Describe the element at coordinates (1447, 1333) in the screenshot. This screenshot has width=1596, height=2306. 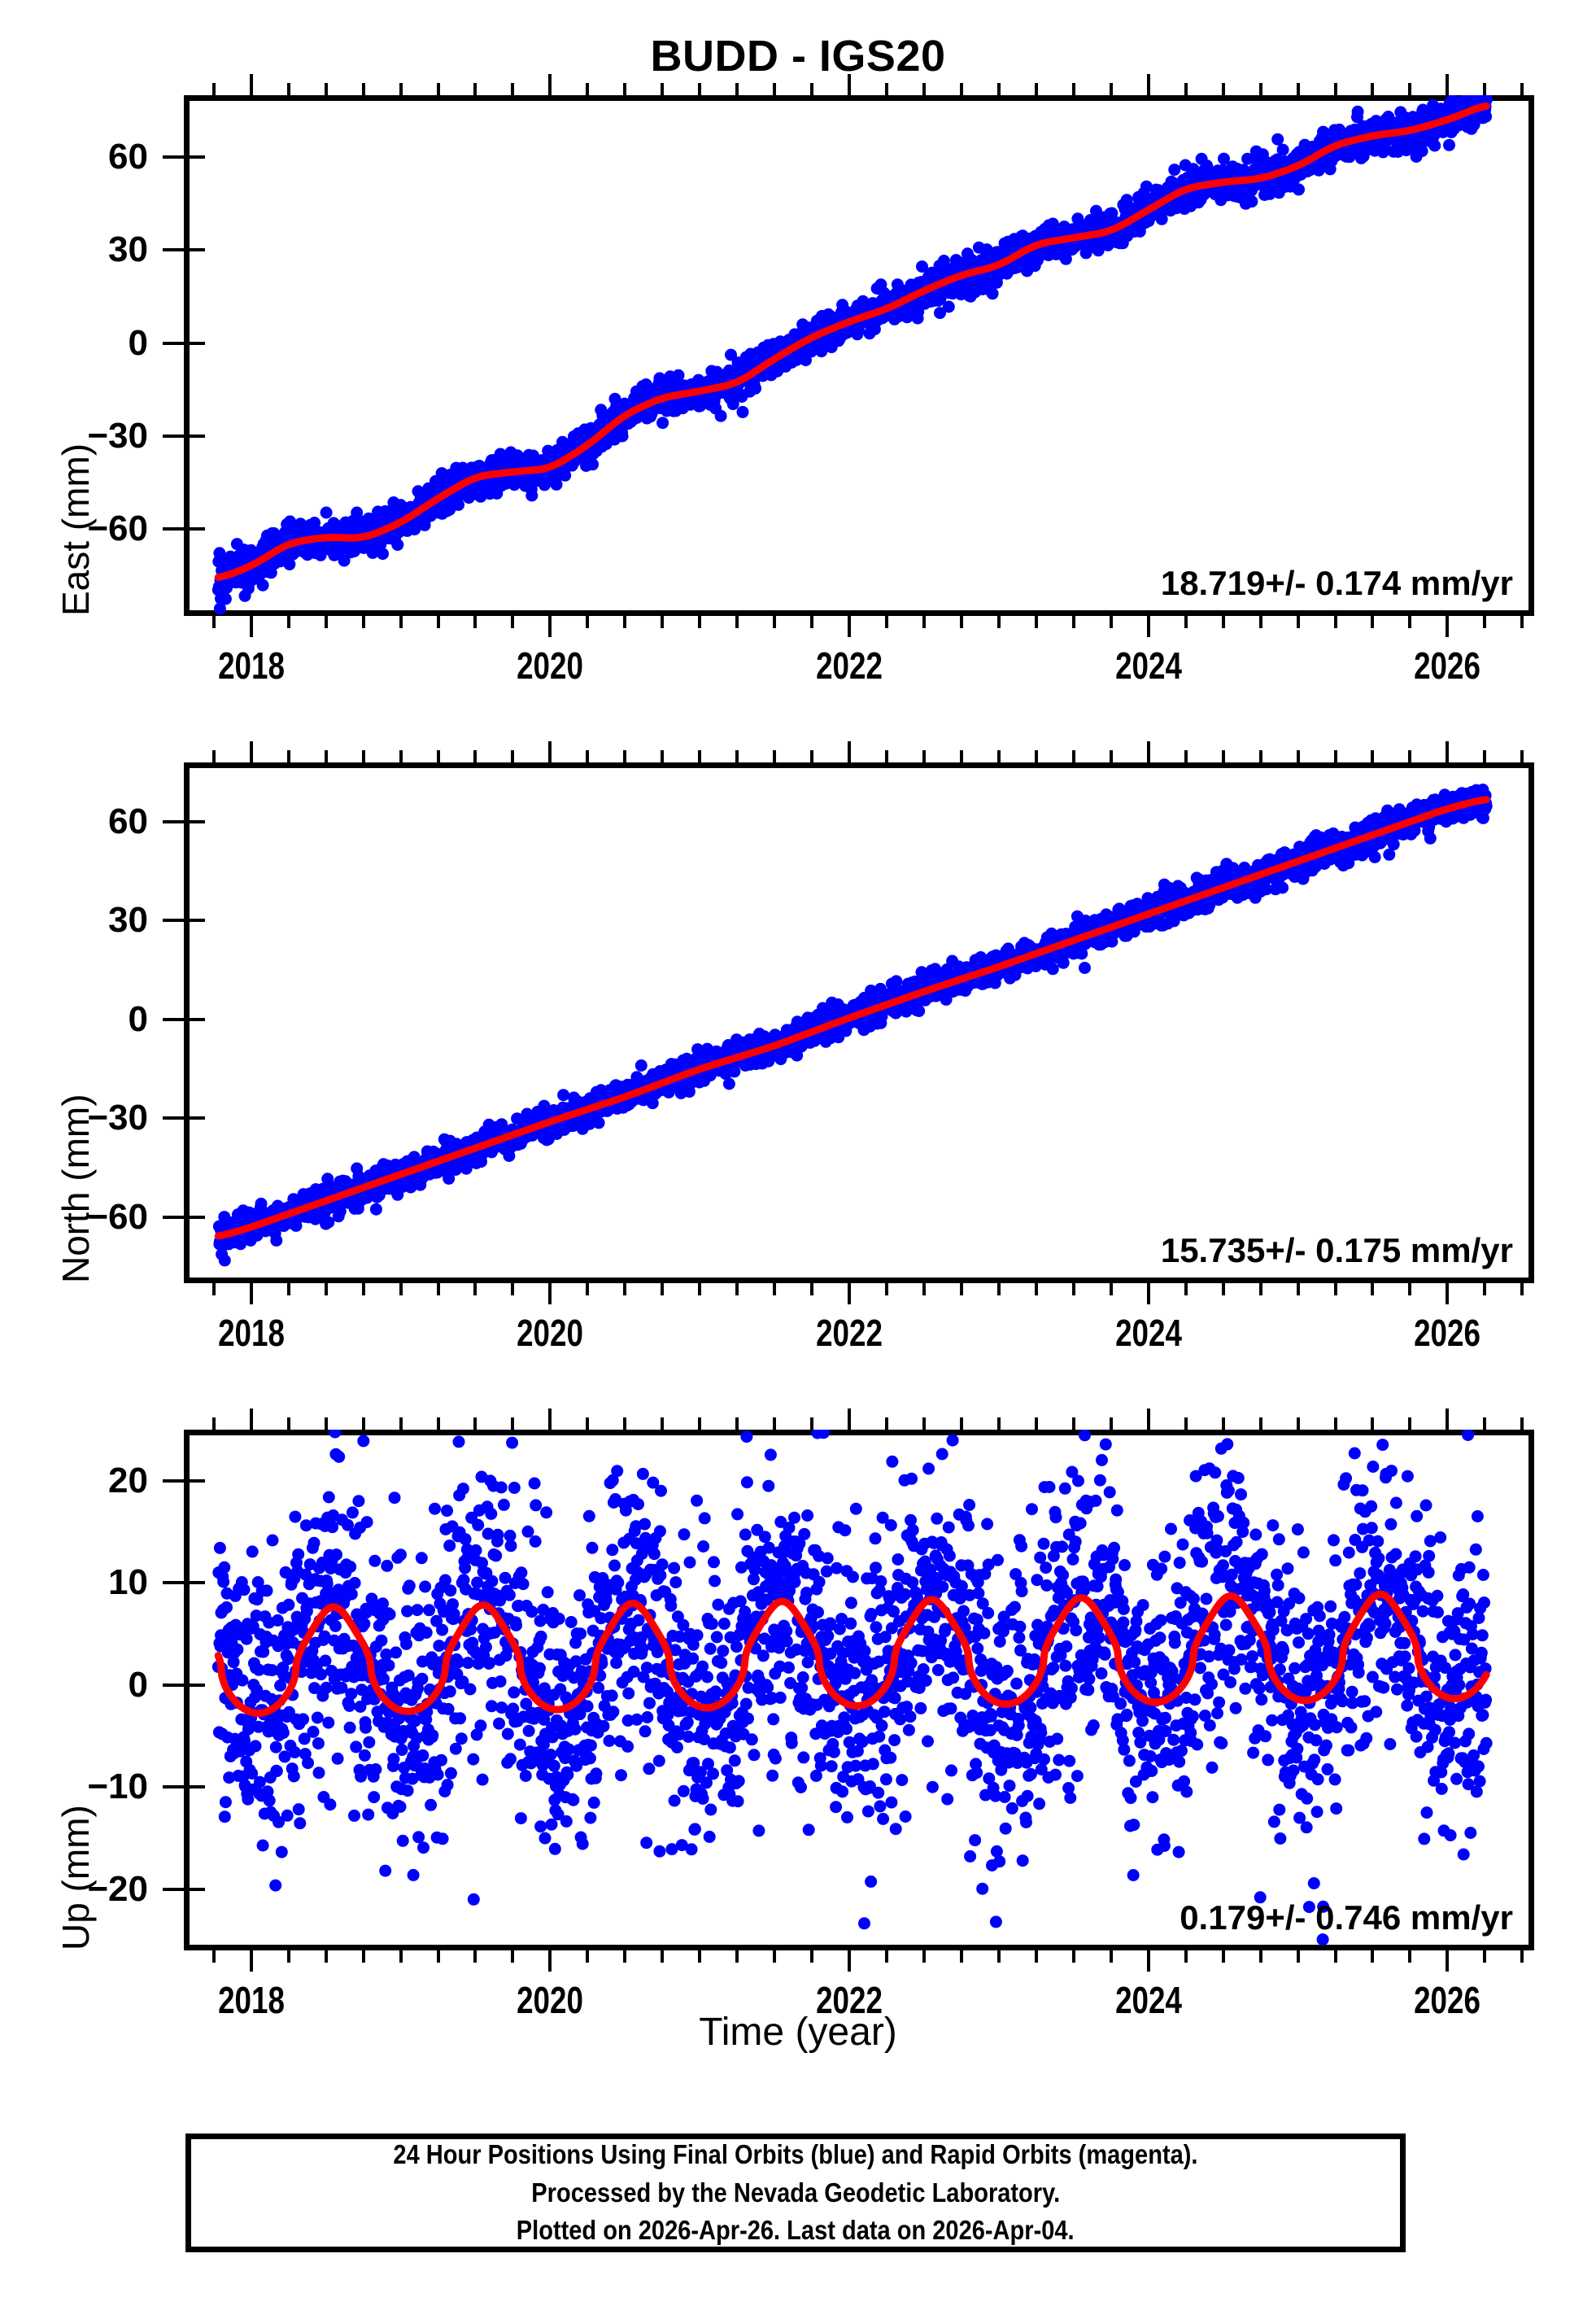
I see `x-tick-label: 2026` at that location.